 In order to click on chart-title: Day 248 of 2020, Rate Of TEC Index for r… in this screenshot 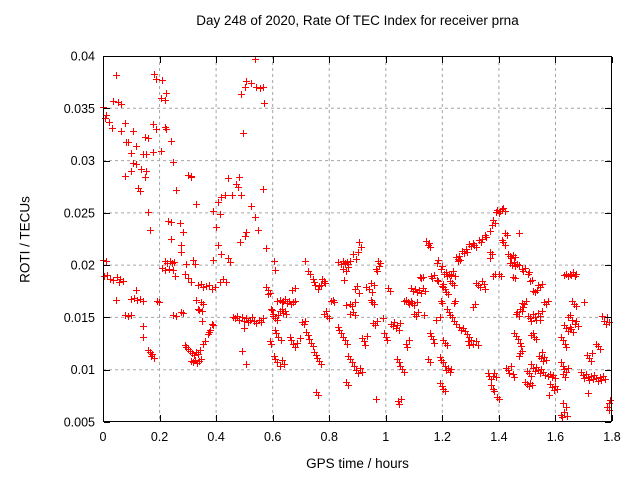, I will do `click(357, 20)`.